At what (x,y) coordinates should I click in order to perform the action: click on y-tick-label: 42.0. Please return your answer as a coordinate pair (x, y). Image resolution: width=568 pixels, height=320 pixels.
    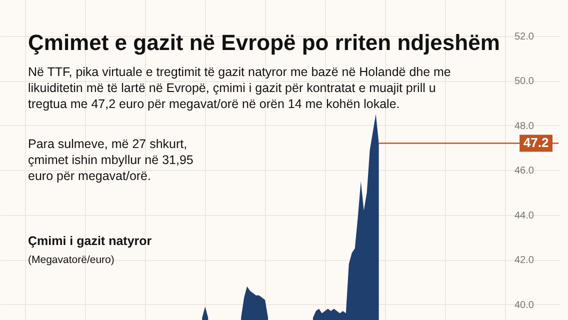
    Looking at the image, I should click on (524, 260).